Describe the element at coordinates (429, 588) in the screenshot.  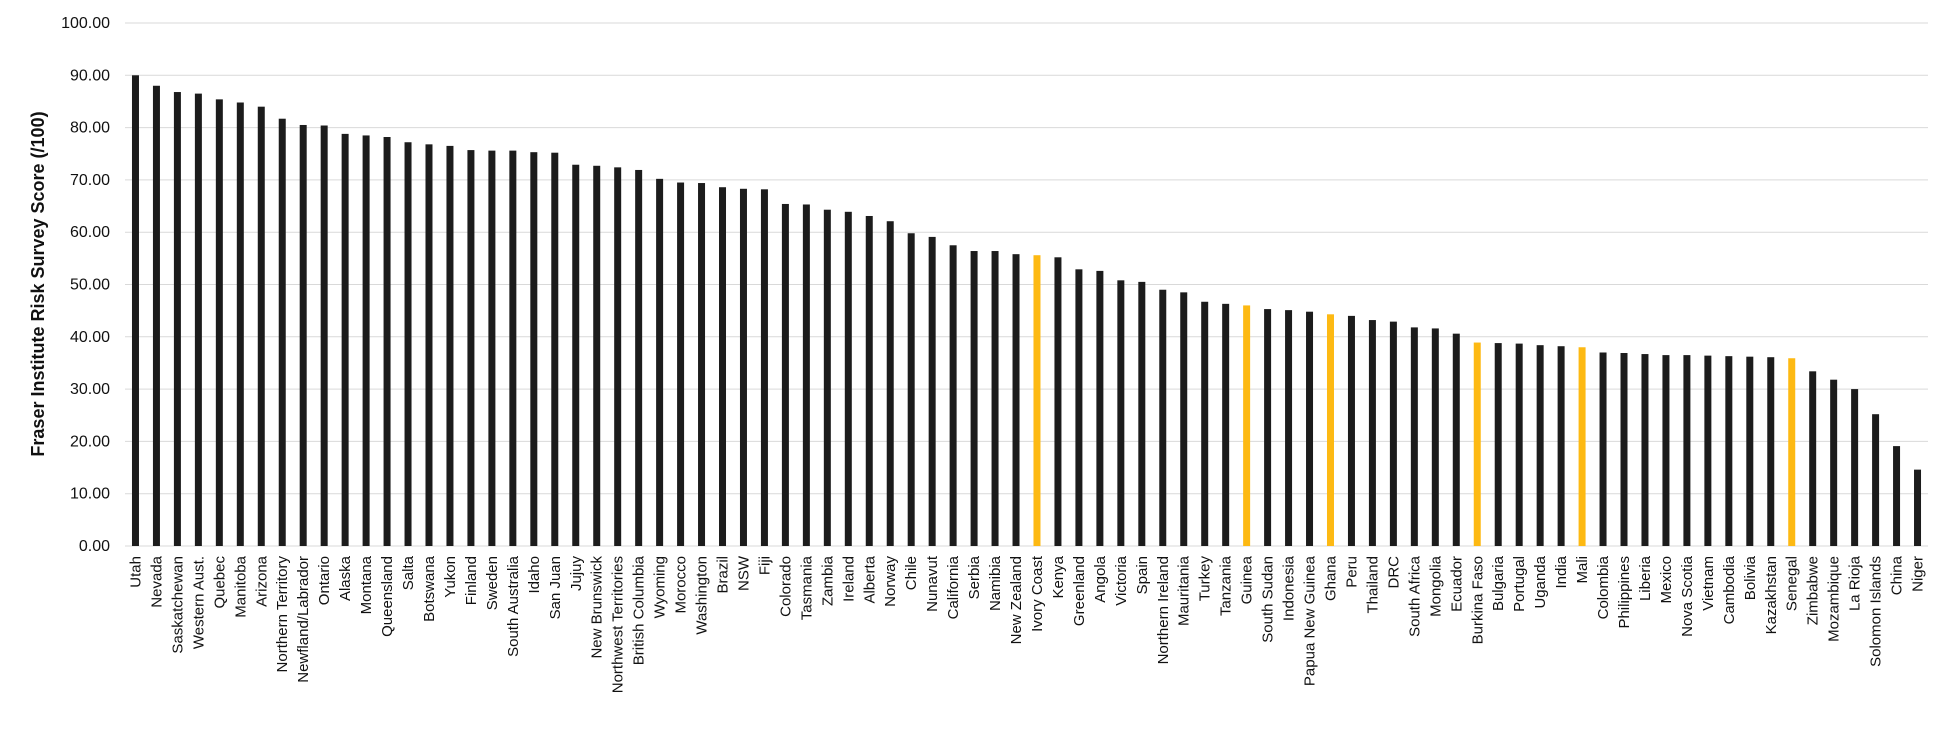
I see `x-tick-label: Botswana` at that location.